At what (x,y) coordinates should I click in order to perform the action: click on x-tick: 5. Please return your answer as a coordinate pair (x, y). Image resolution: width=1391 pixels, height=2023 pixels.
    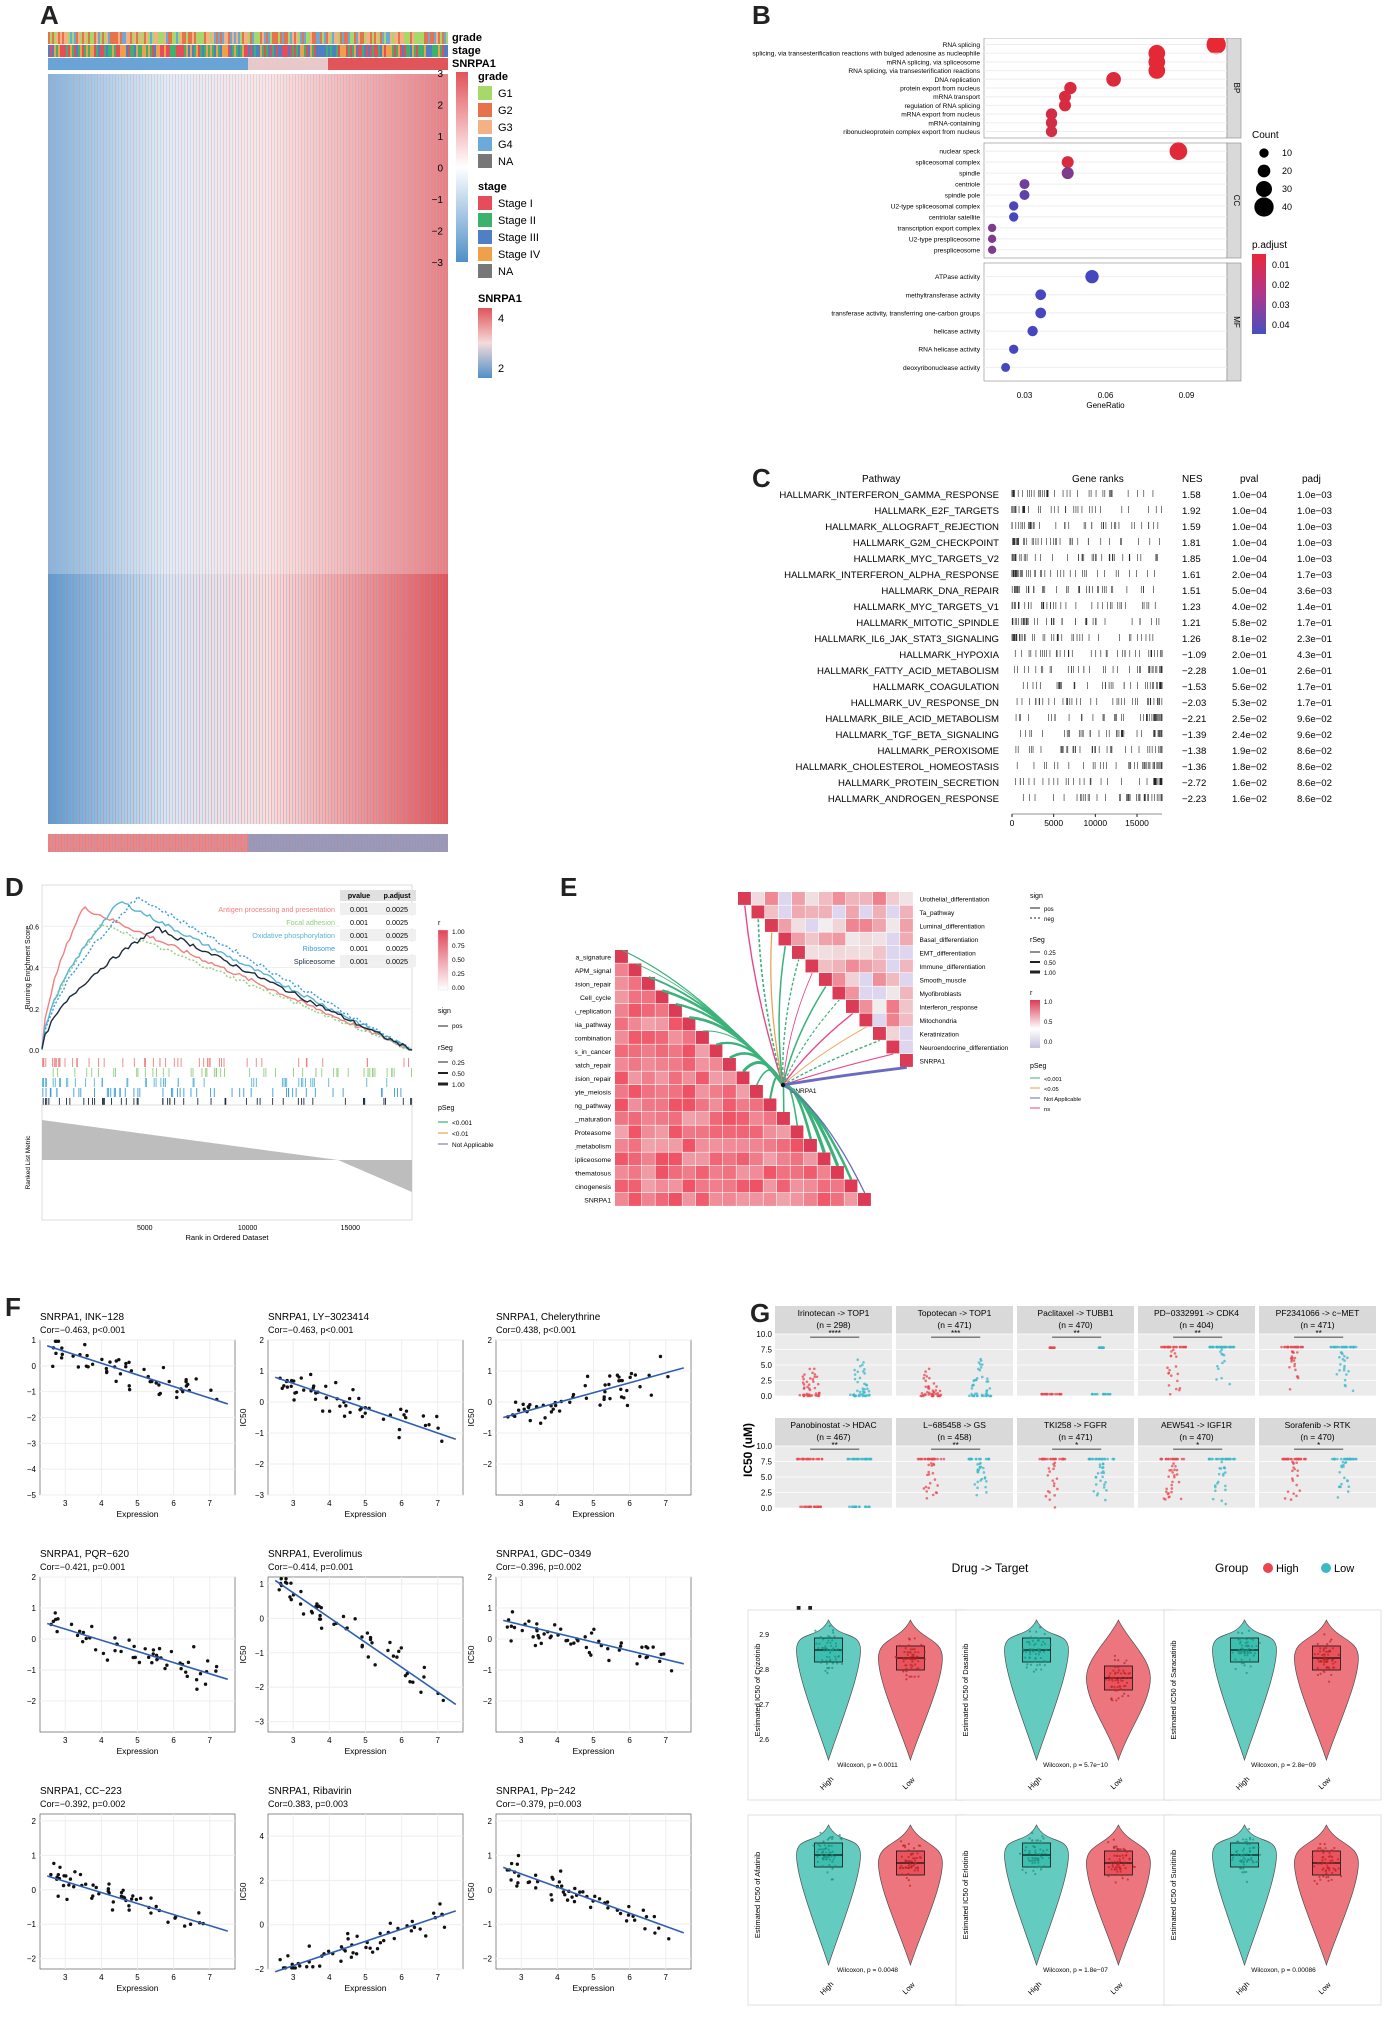
    Looking at the image, I should click on (593, 1503).